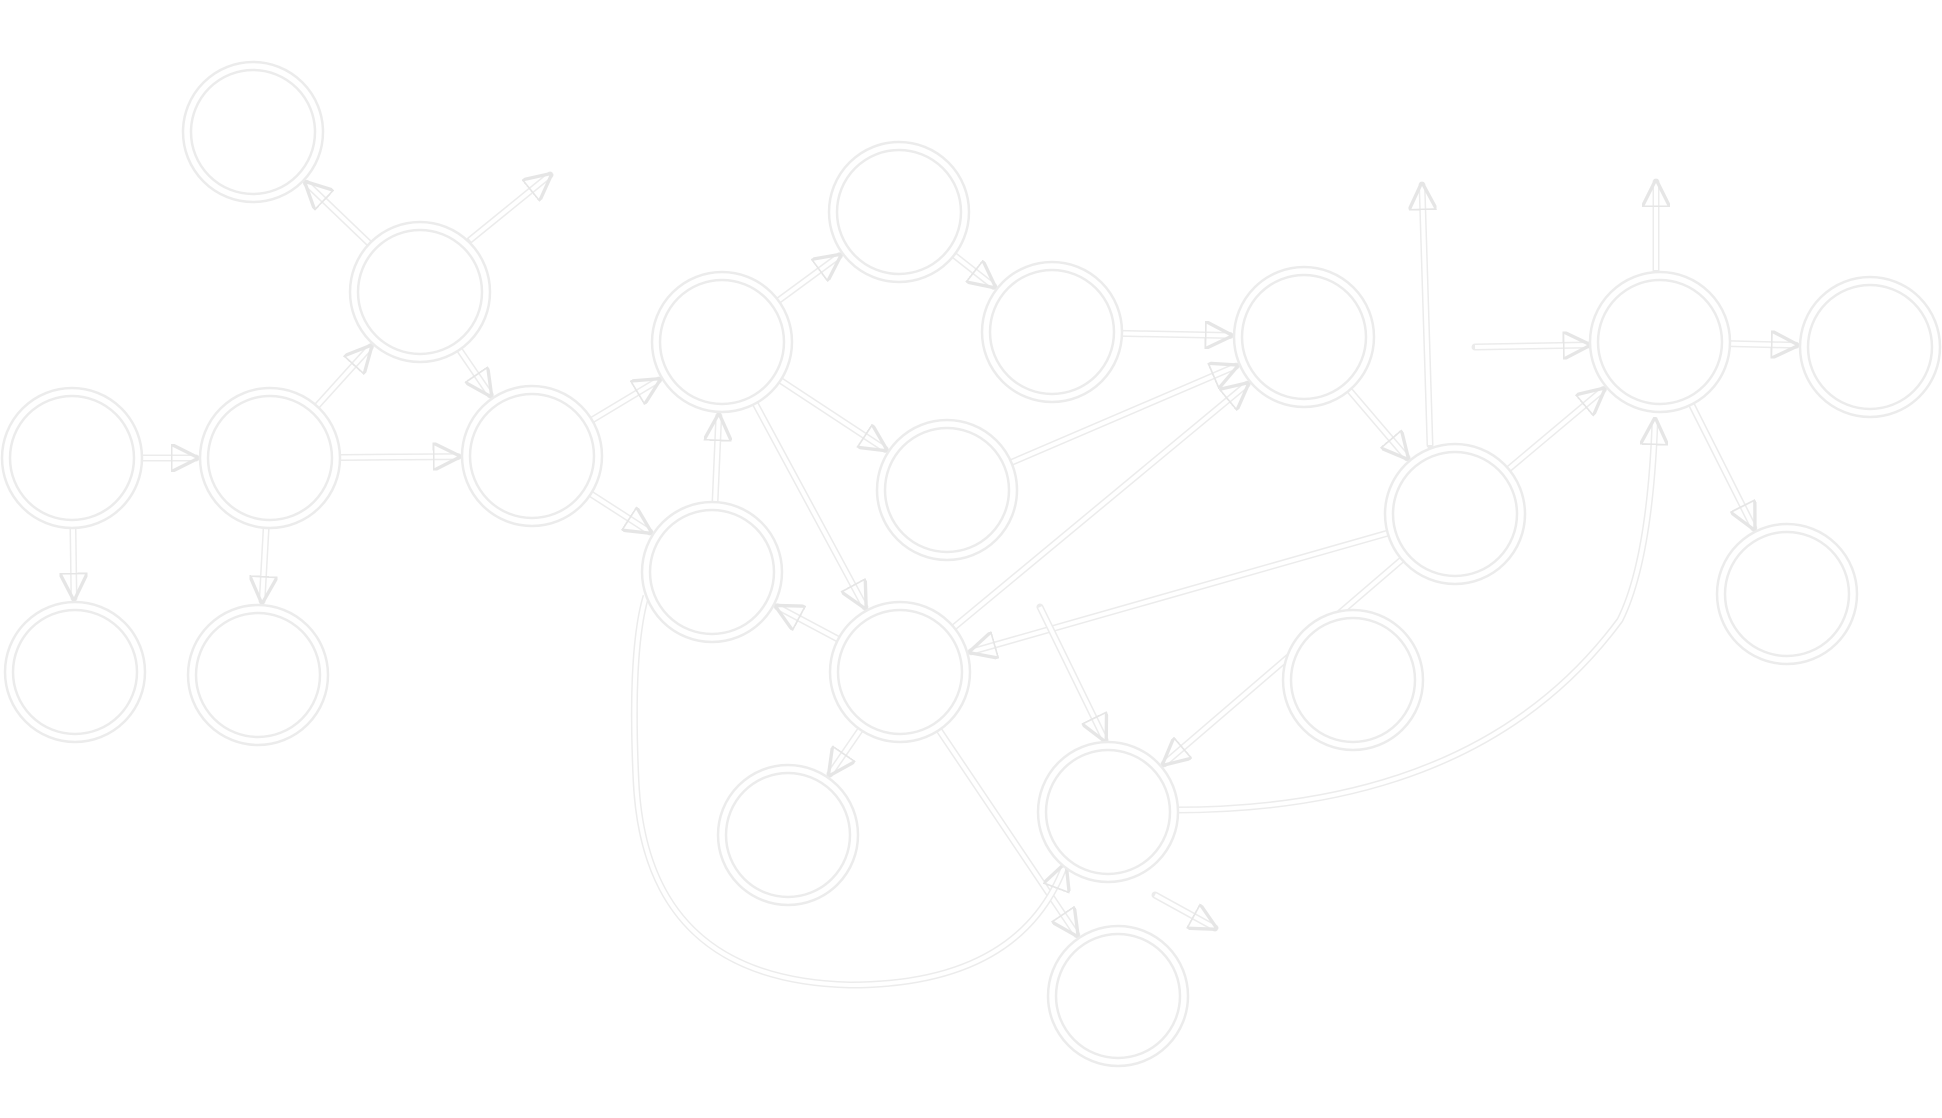  I want to click on edge-17-arrow, so click(808, 624).